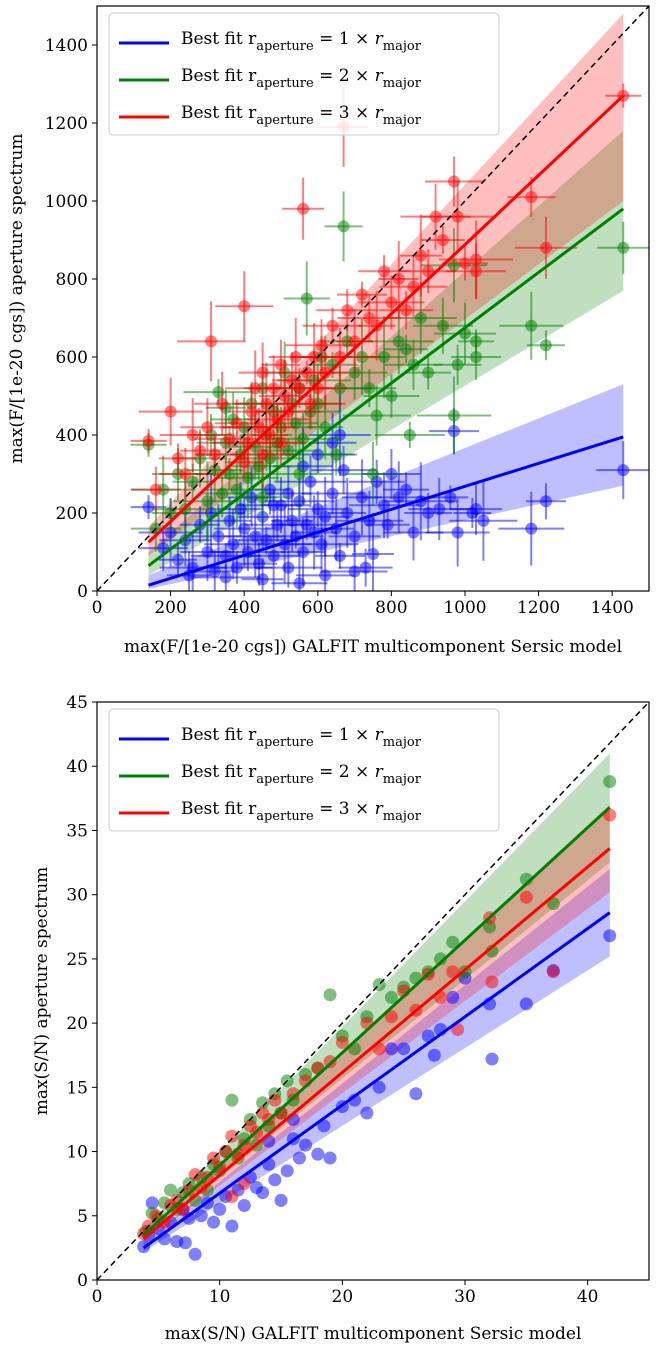  What do you see at coordinates (301, 115) in the screenshot?
I see `legend-label-3: Best fit raperture = 3 × rmajor` at bounding box center [301, 115].